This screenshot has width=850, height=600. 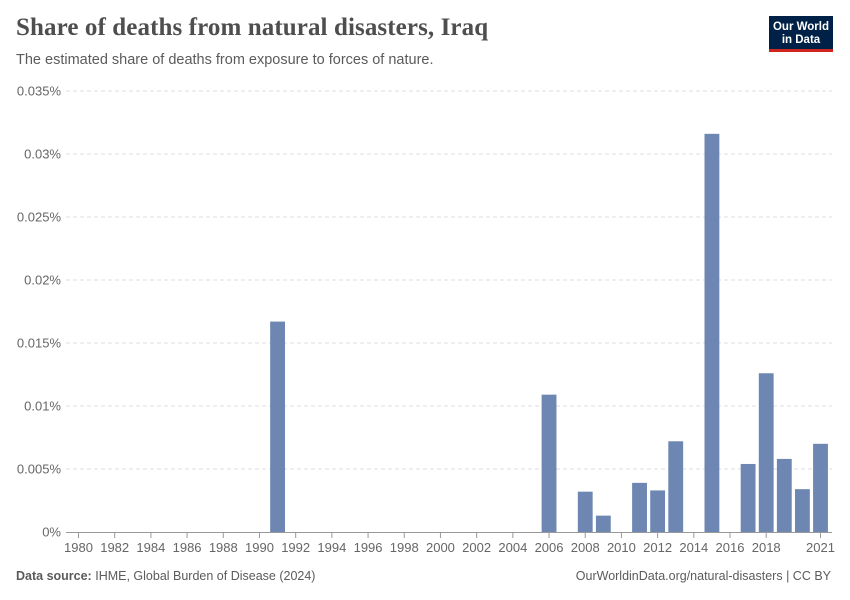 What do you see at coordinates (440, 547) in the screenshot?
I see `x-tick-label: 2000` at bounding box center [440, 547].